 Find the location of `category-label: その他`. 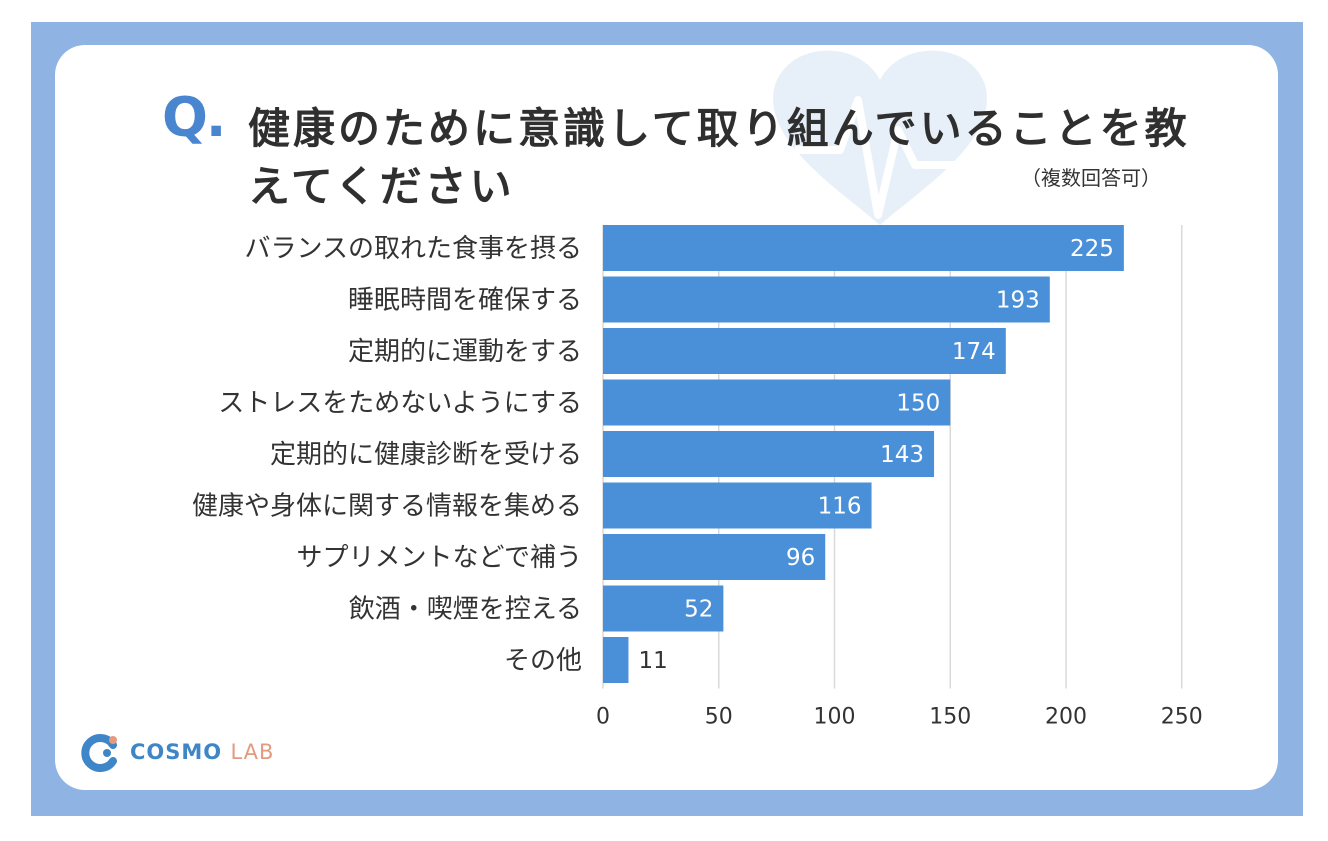

category-label: その他 is located at coordinates (543, 661).